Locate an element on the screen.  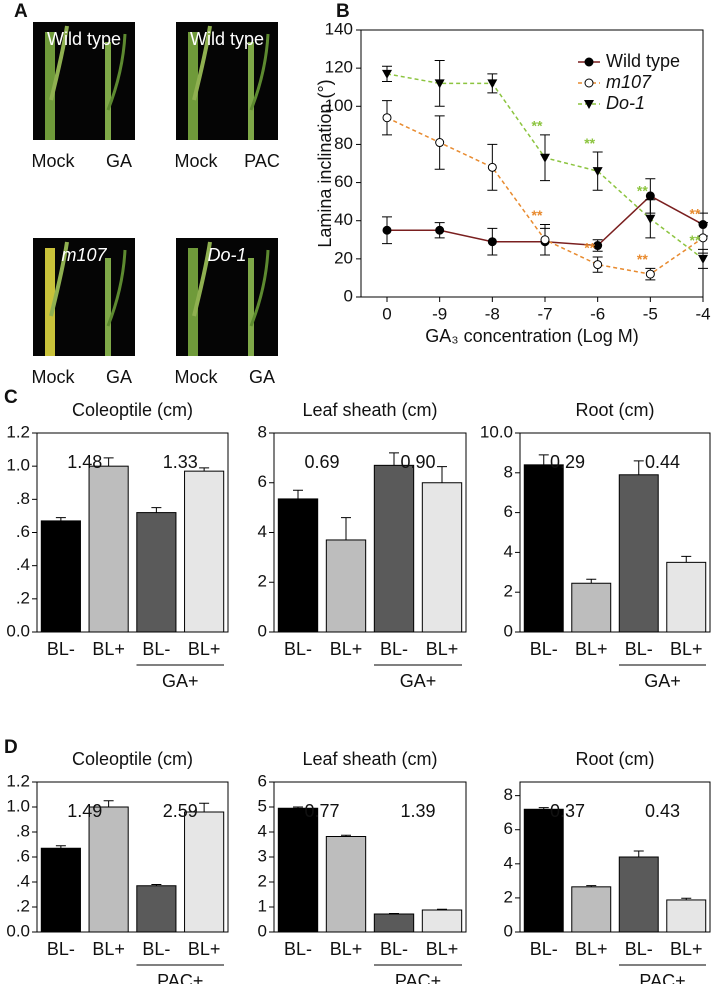
y-tick-label: 40 is located at coordinates (343, 219).